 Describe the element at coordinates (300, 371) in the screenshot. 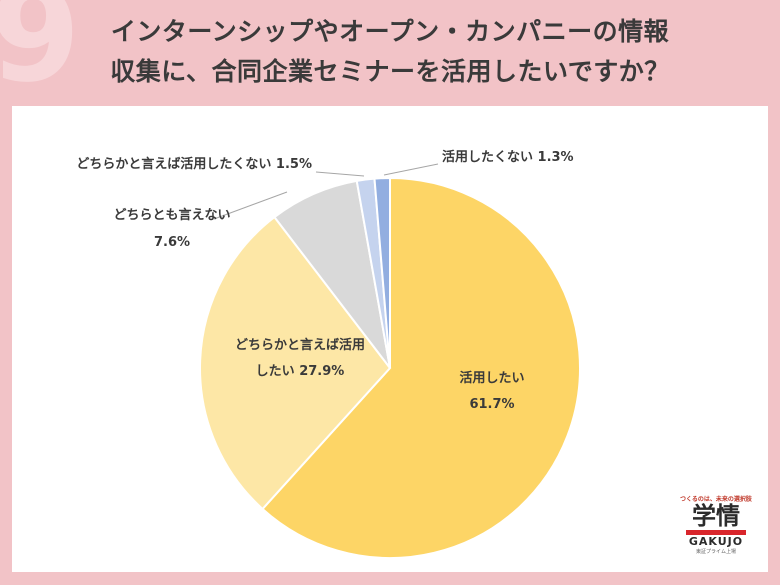

I see `data-label-2-line-2: したい 27.9%` at that location.